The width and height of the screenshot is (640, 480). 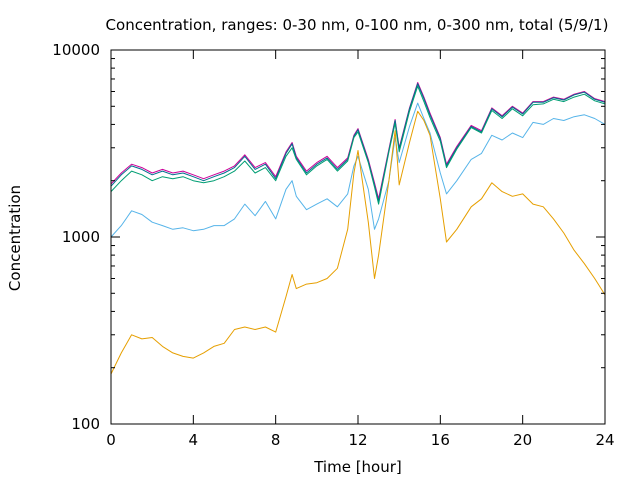 I want to click on y-tick-label: 1000, so click(x=81, y=237).